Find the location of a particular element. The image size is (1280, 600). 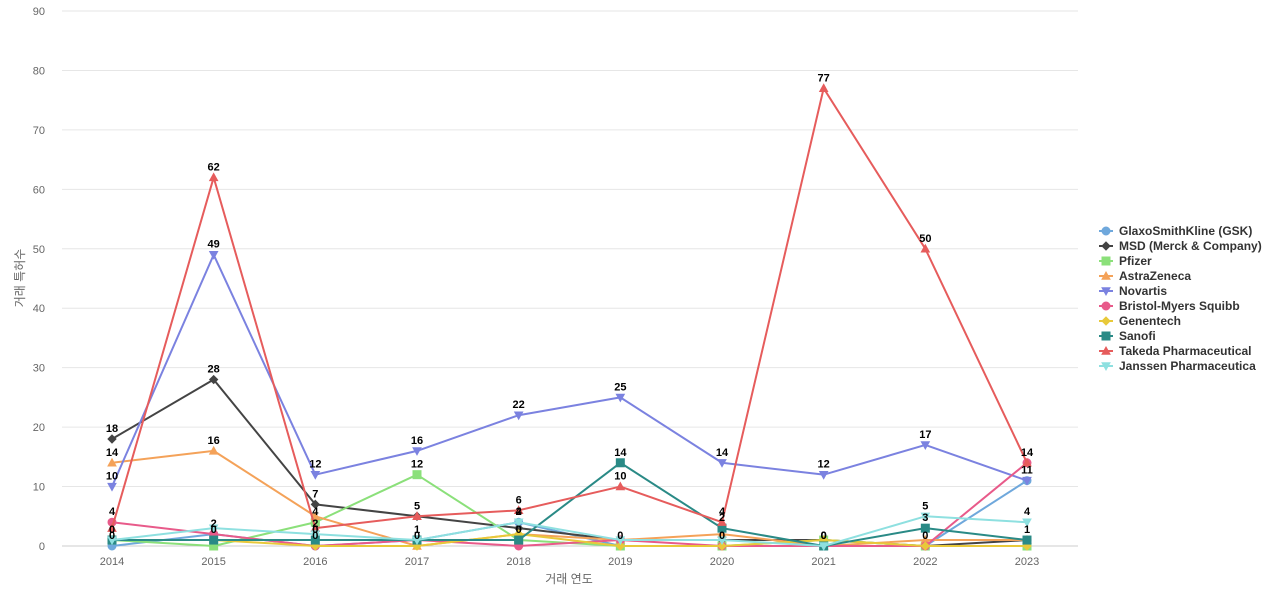

x-tick-label: 2016 is located at coordinates (315, 562).